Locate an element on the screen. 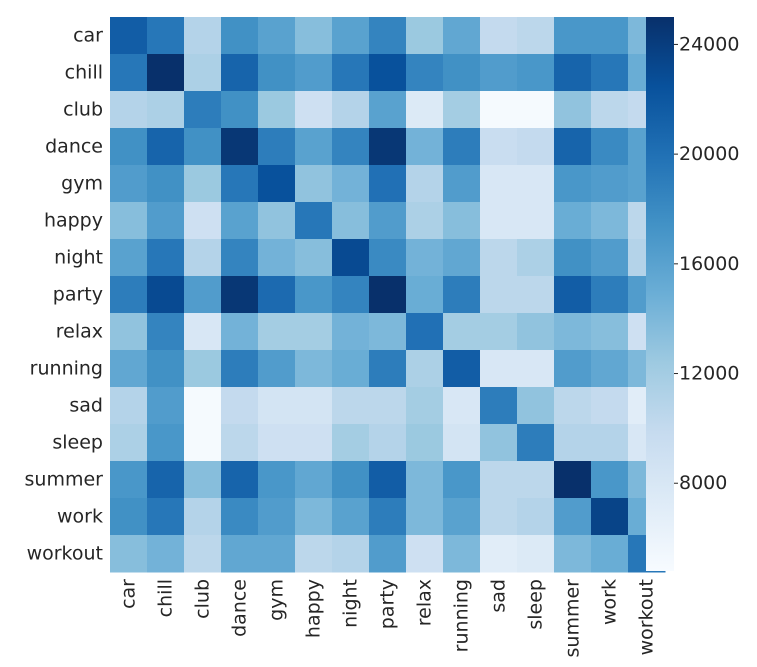  y-tick-label-dance: dance is located at coordinates (74, 147).